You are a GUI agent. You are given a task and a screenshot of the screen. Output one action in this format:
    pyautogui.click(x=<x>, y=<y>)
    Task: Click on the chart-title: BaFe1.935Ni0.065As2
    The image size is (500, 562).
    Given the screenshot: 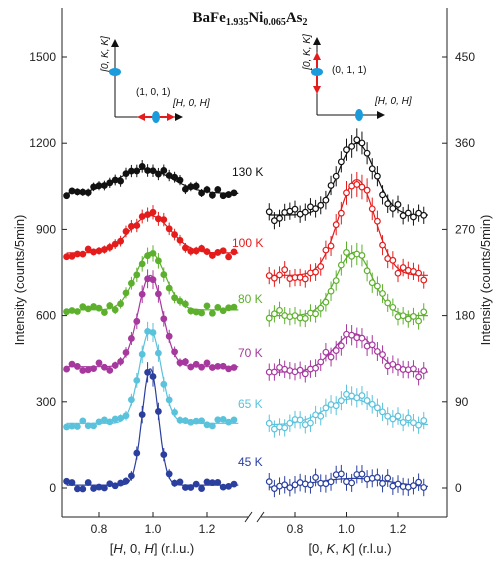 What is the action you would take?
    pyautogui.click(x=250, y=19)
    